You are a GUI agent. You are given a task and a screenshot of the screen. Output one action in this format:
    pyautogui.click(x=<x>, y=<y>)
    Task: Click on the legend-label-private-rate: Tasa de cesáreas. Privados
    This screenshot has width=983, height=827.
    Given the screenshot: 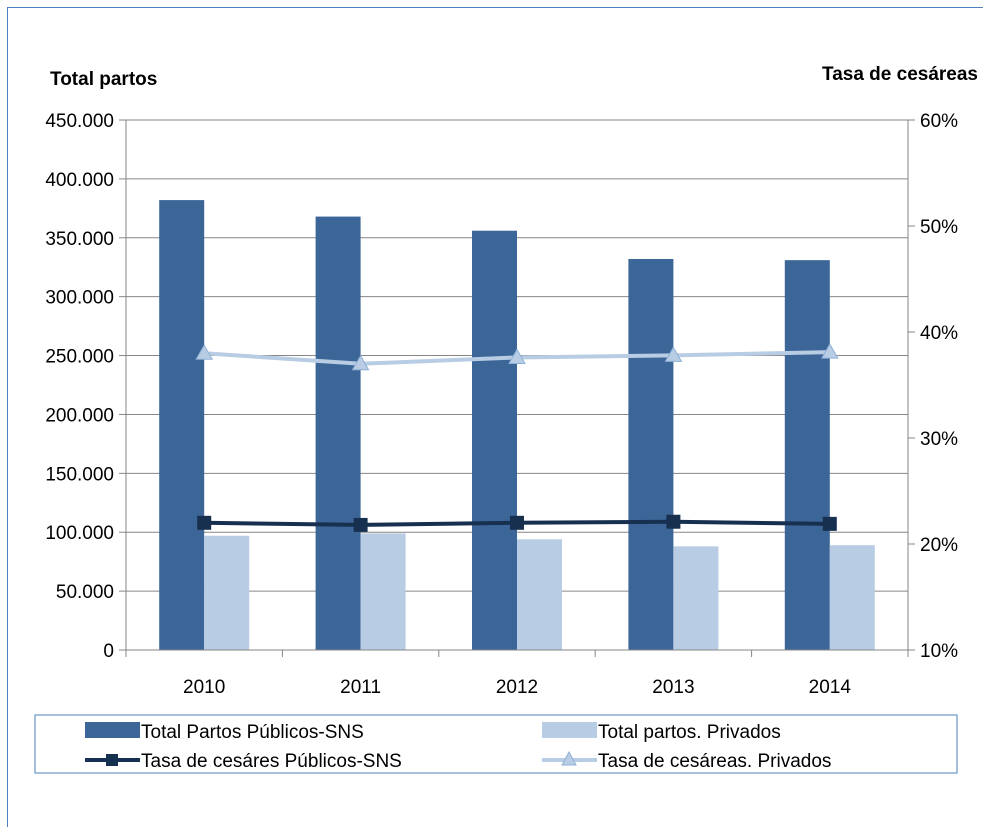 What is the action you would take?
    pyautogui.click(x=714, y=761)
    